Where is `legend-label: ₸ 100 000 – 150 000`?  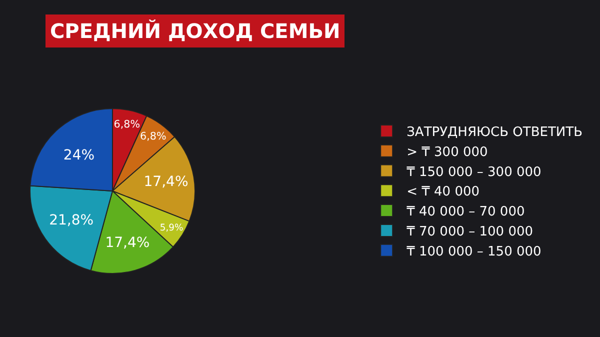 legend-label: ₸ 100 000 – 150 000 is located at coordinates (474, 252).